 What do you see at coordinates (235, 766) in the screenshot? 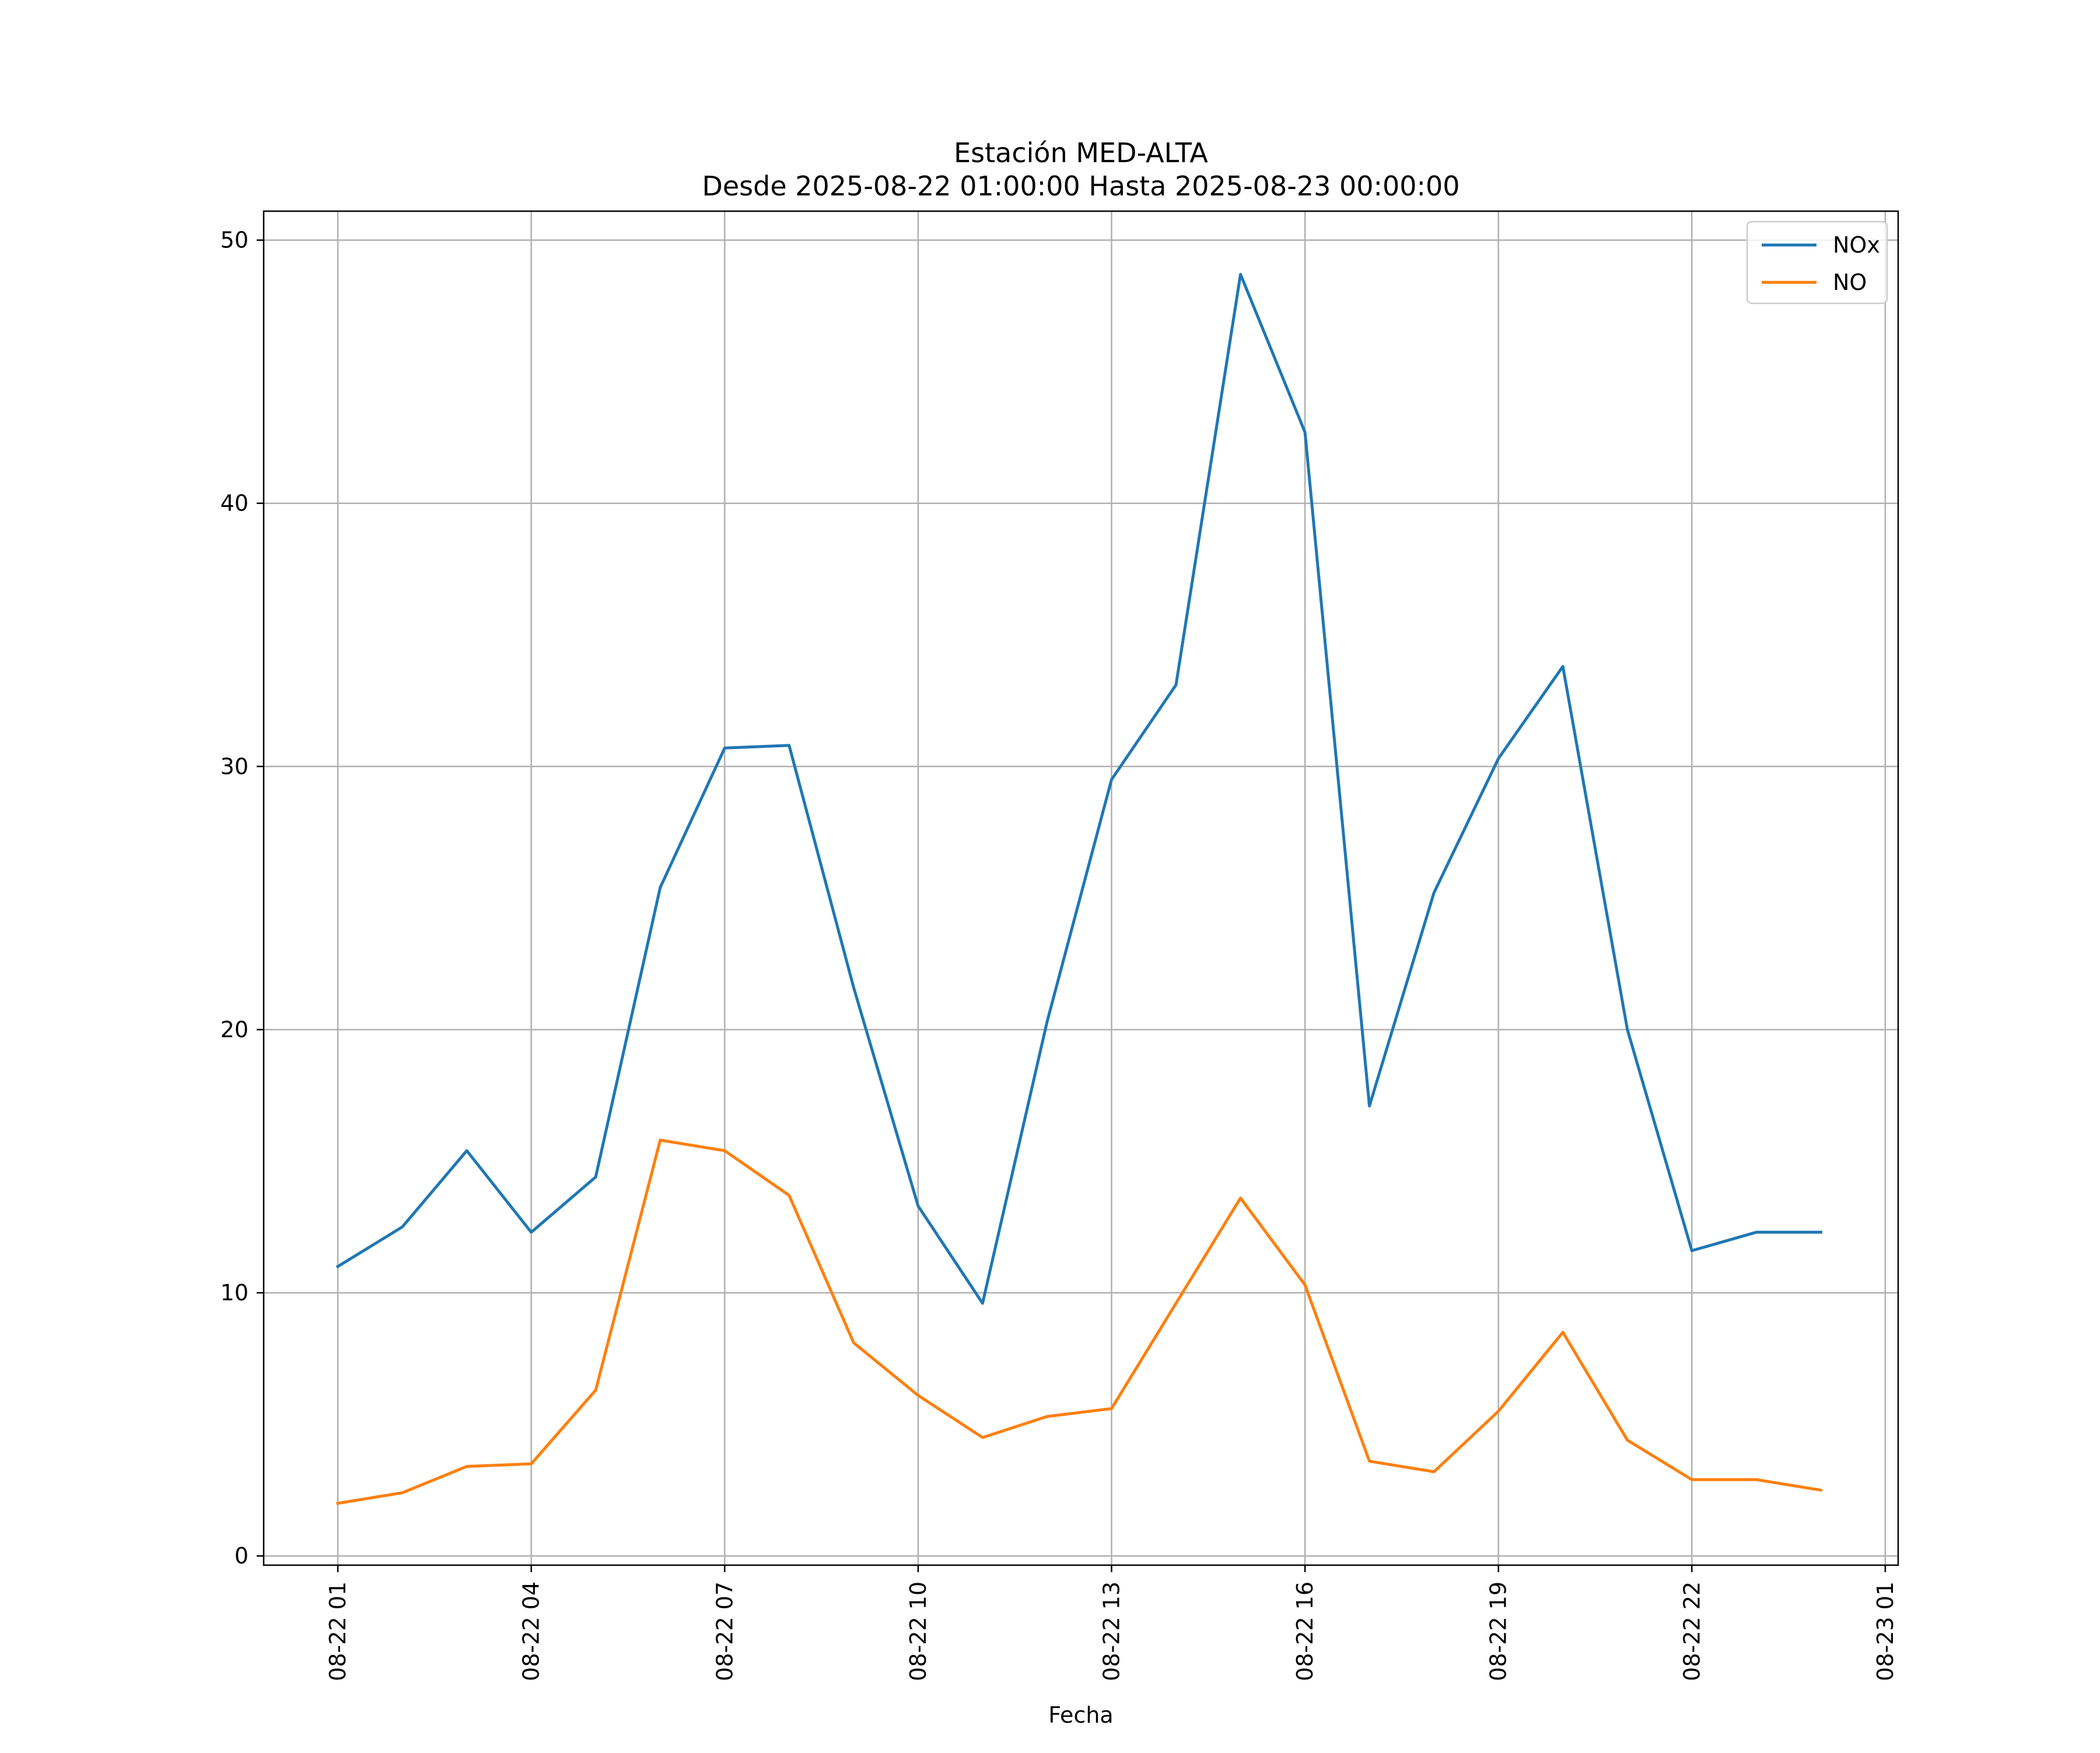
I see `y-tick-label: 30` at bounding box center [235, 766].